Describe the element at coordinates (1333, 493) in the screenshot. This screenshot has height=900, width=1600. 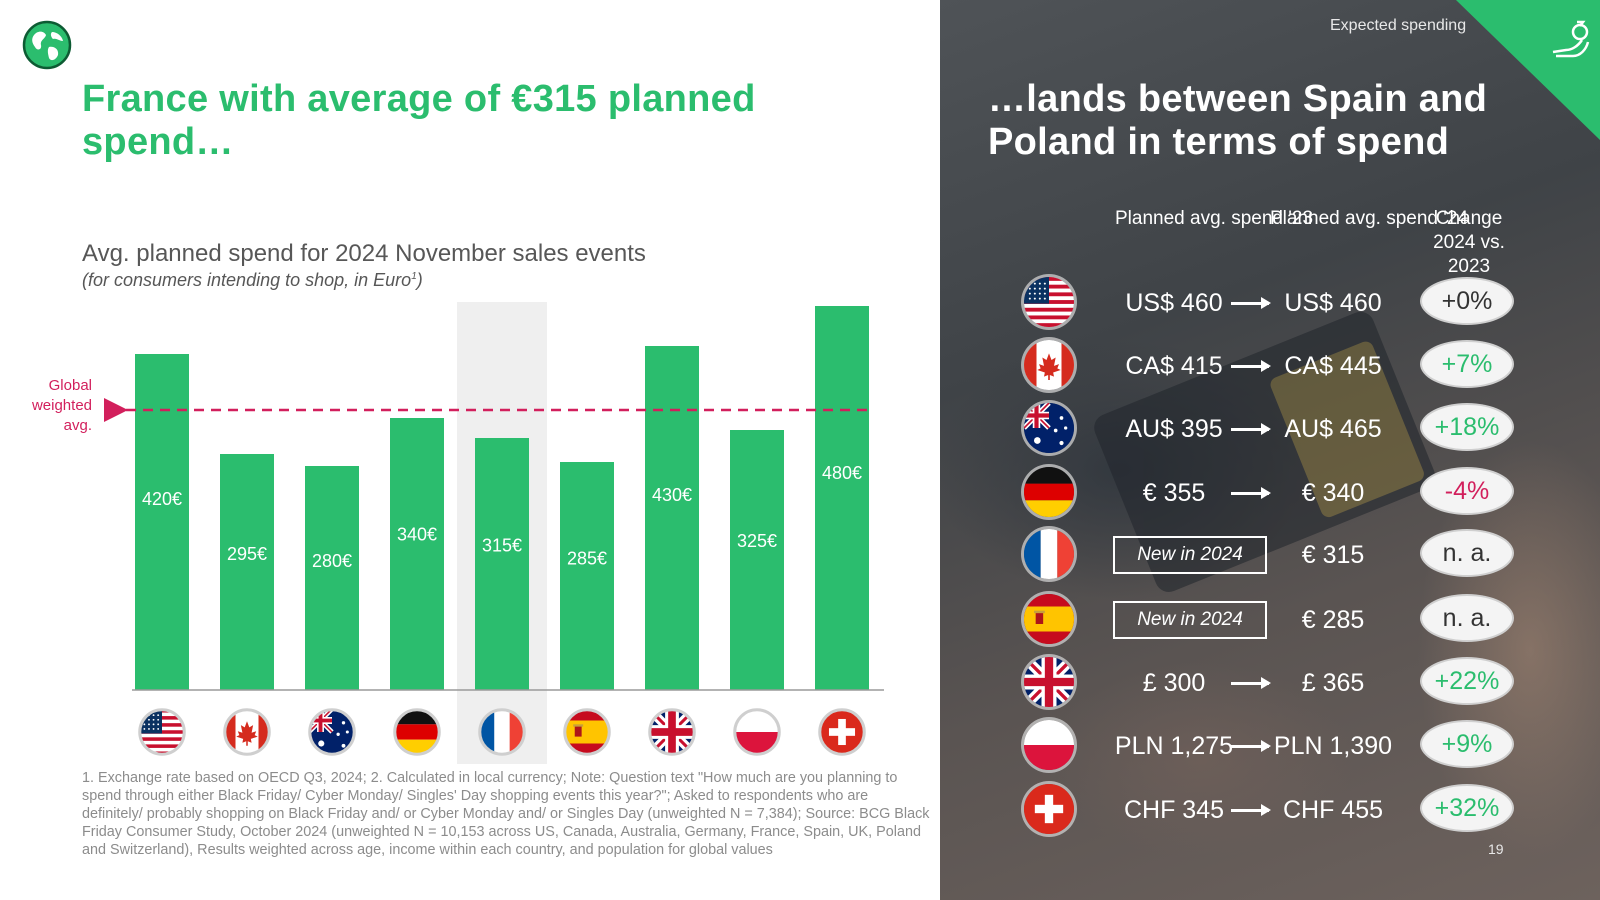
I see `spend-2024: € 340` at that location.